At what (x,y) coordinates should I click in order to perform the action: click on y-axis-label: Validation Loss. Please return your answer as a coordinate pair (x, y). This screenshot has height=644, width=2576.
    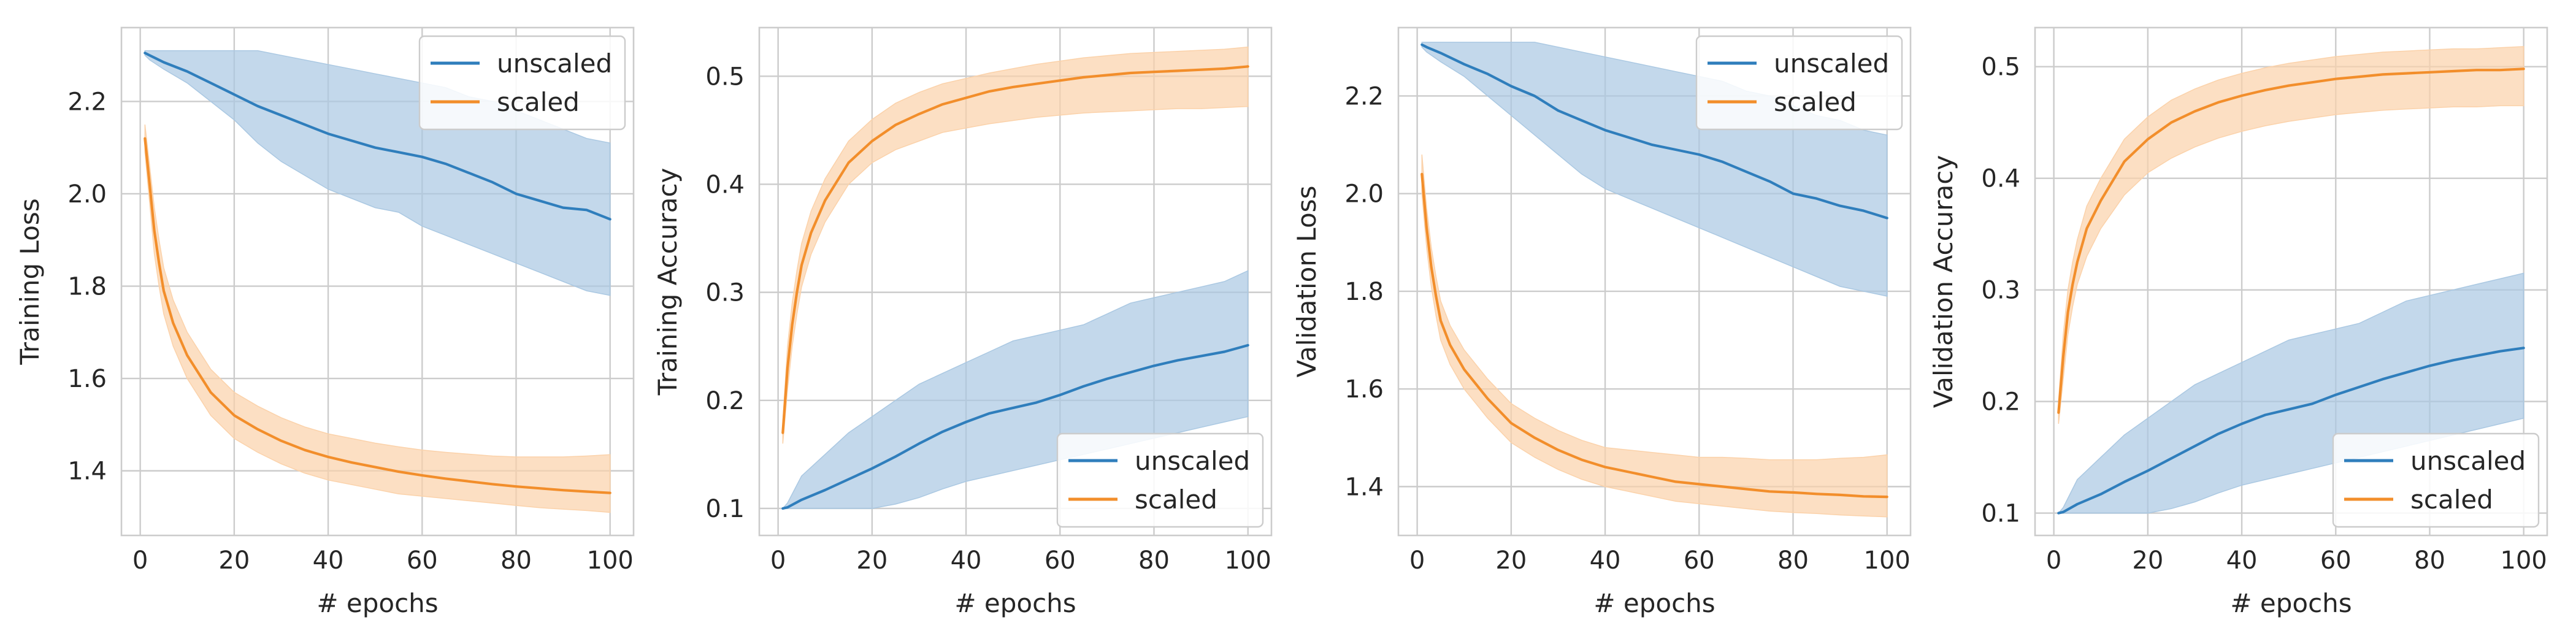
    Looking at the image, I should click on (1307, 282).